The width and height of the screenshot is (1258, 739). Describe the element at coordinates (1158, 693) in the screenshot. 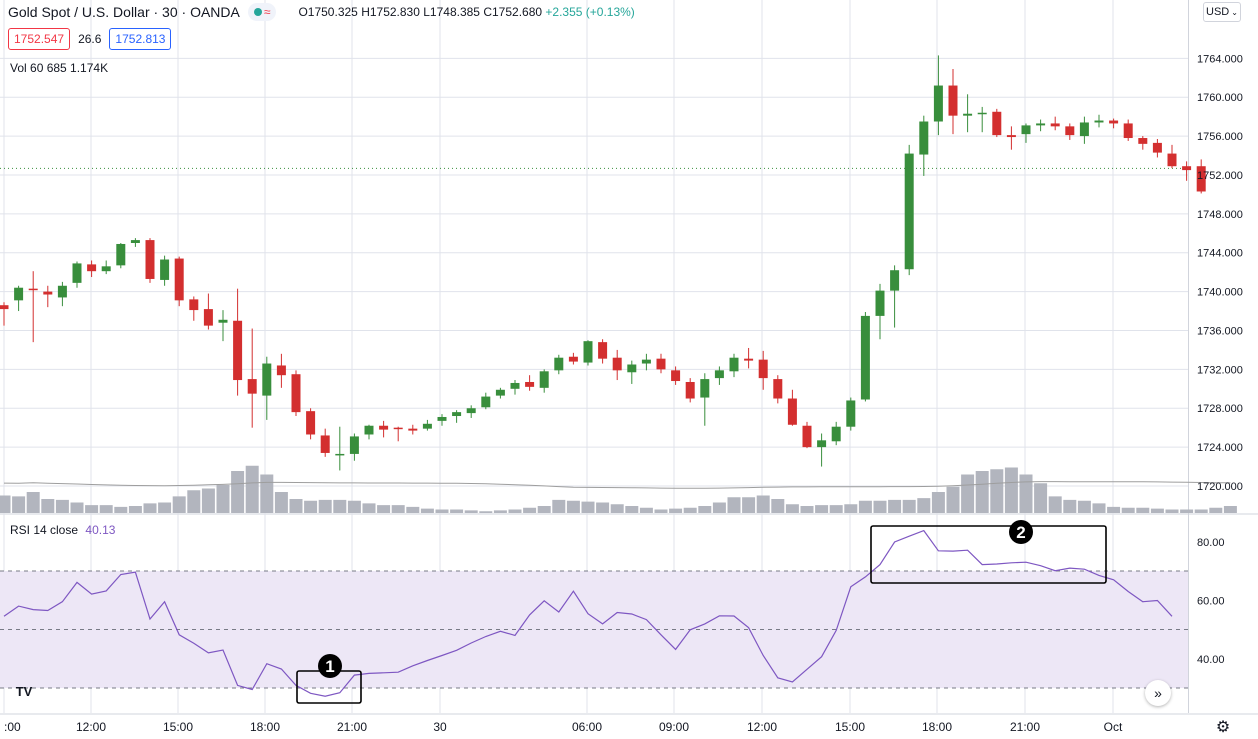

I see `scroll-to-realtime-button: »` at that location.